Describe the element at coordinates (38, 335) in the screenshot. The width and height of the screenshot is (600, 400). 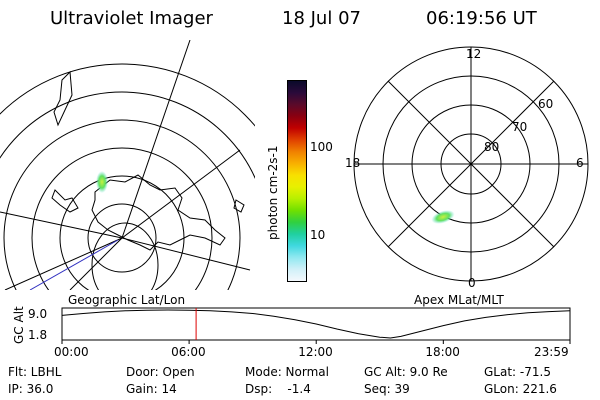
I see `ytick-label: 1.8` at that location.